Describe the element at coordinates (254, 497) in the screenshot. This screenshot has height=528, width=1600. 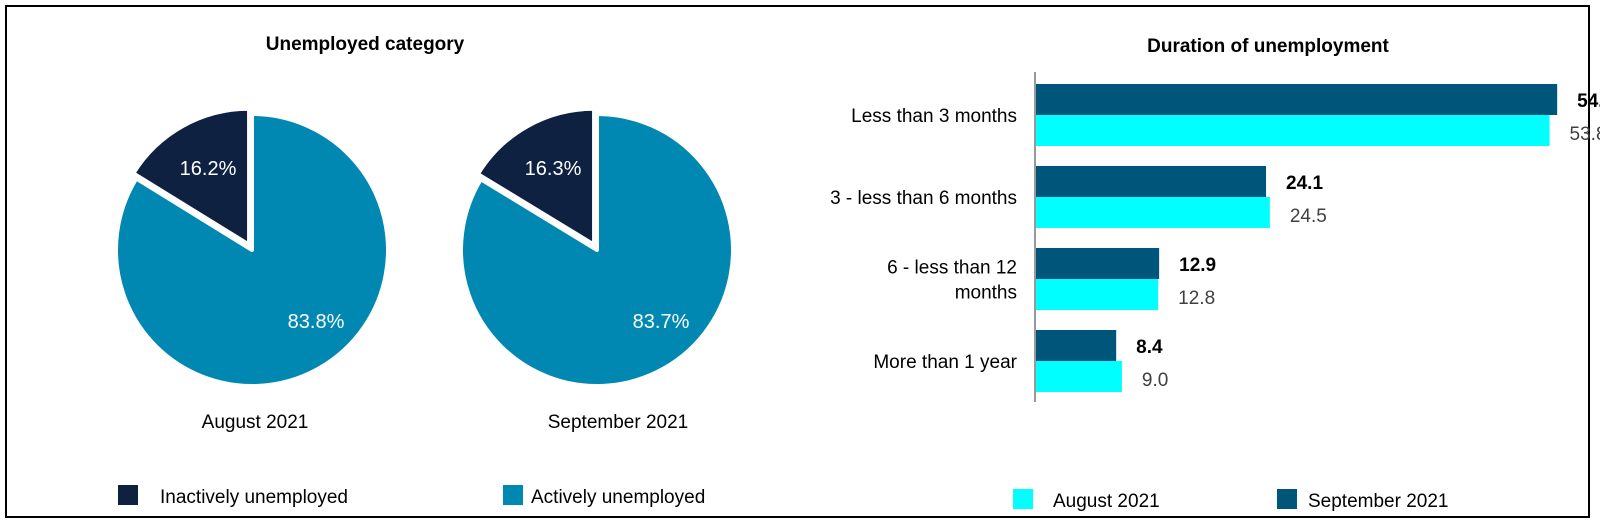
I see `legend-label-inactive: Inactively unemployed` at that location.